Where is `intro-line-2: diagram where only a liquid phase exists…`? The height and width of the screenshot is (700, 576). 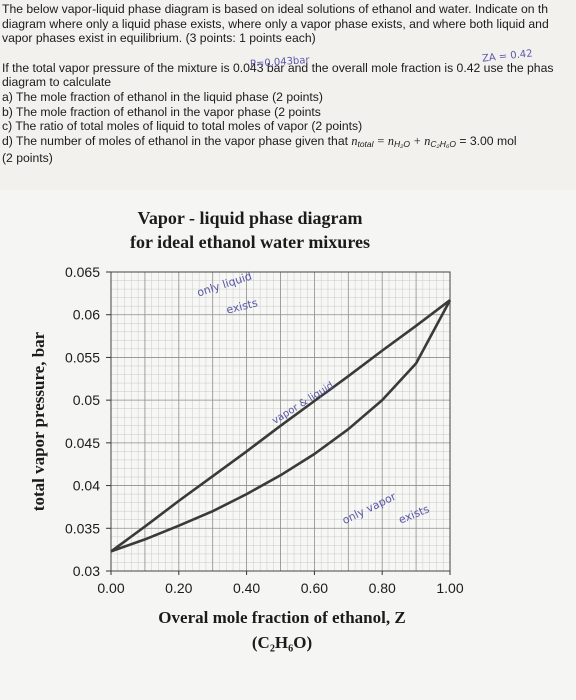
intro-line-2: diagram where only a liquid phase exists… is located at coordinates (275, 23).